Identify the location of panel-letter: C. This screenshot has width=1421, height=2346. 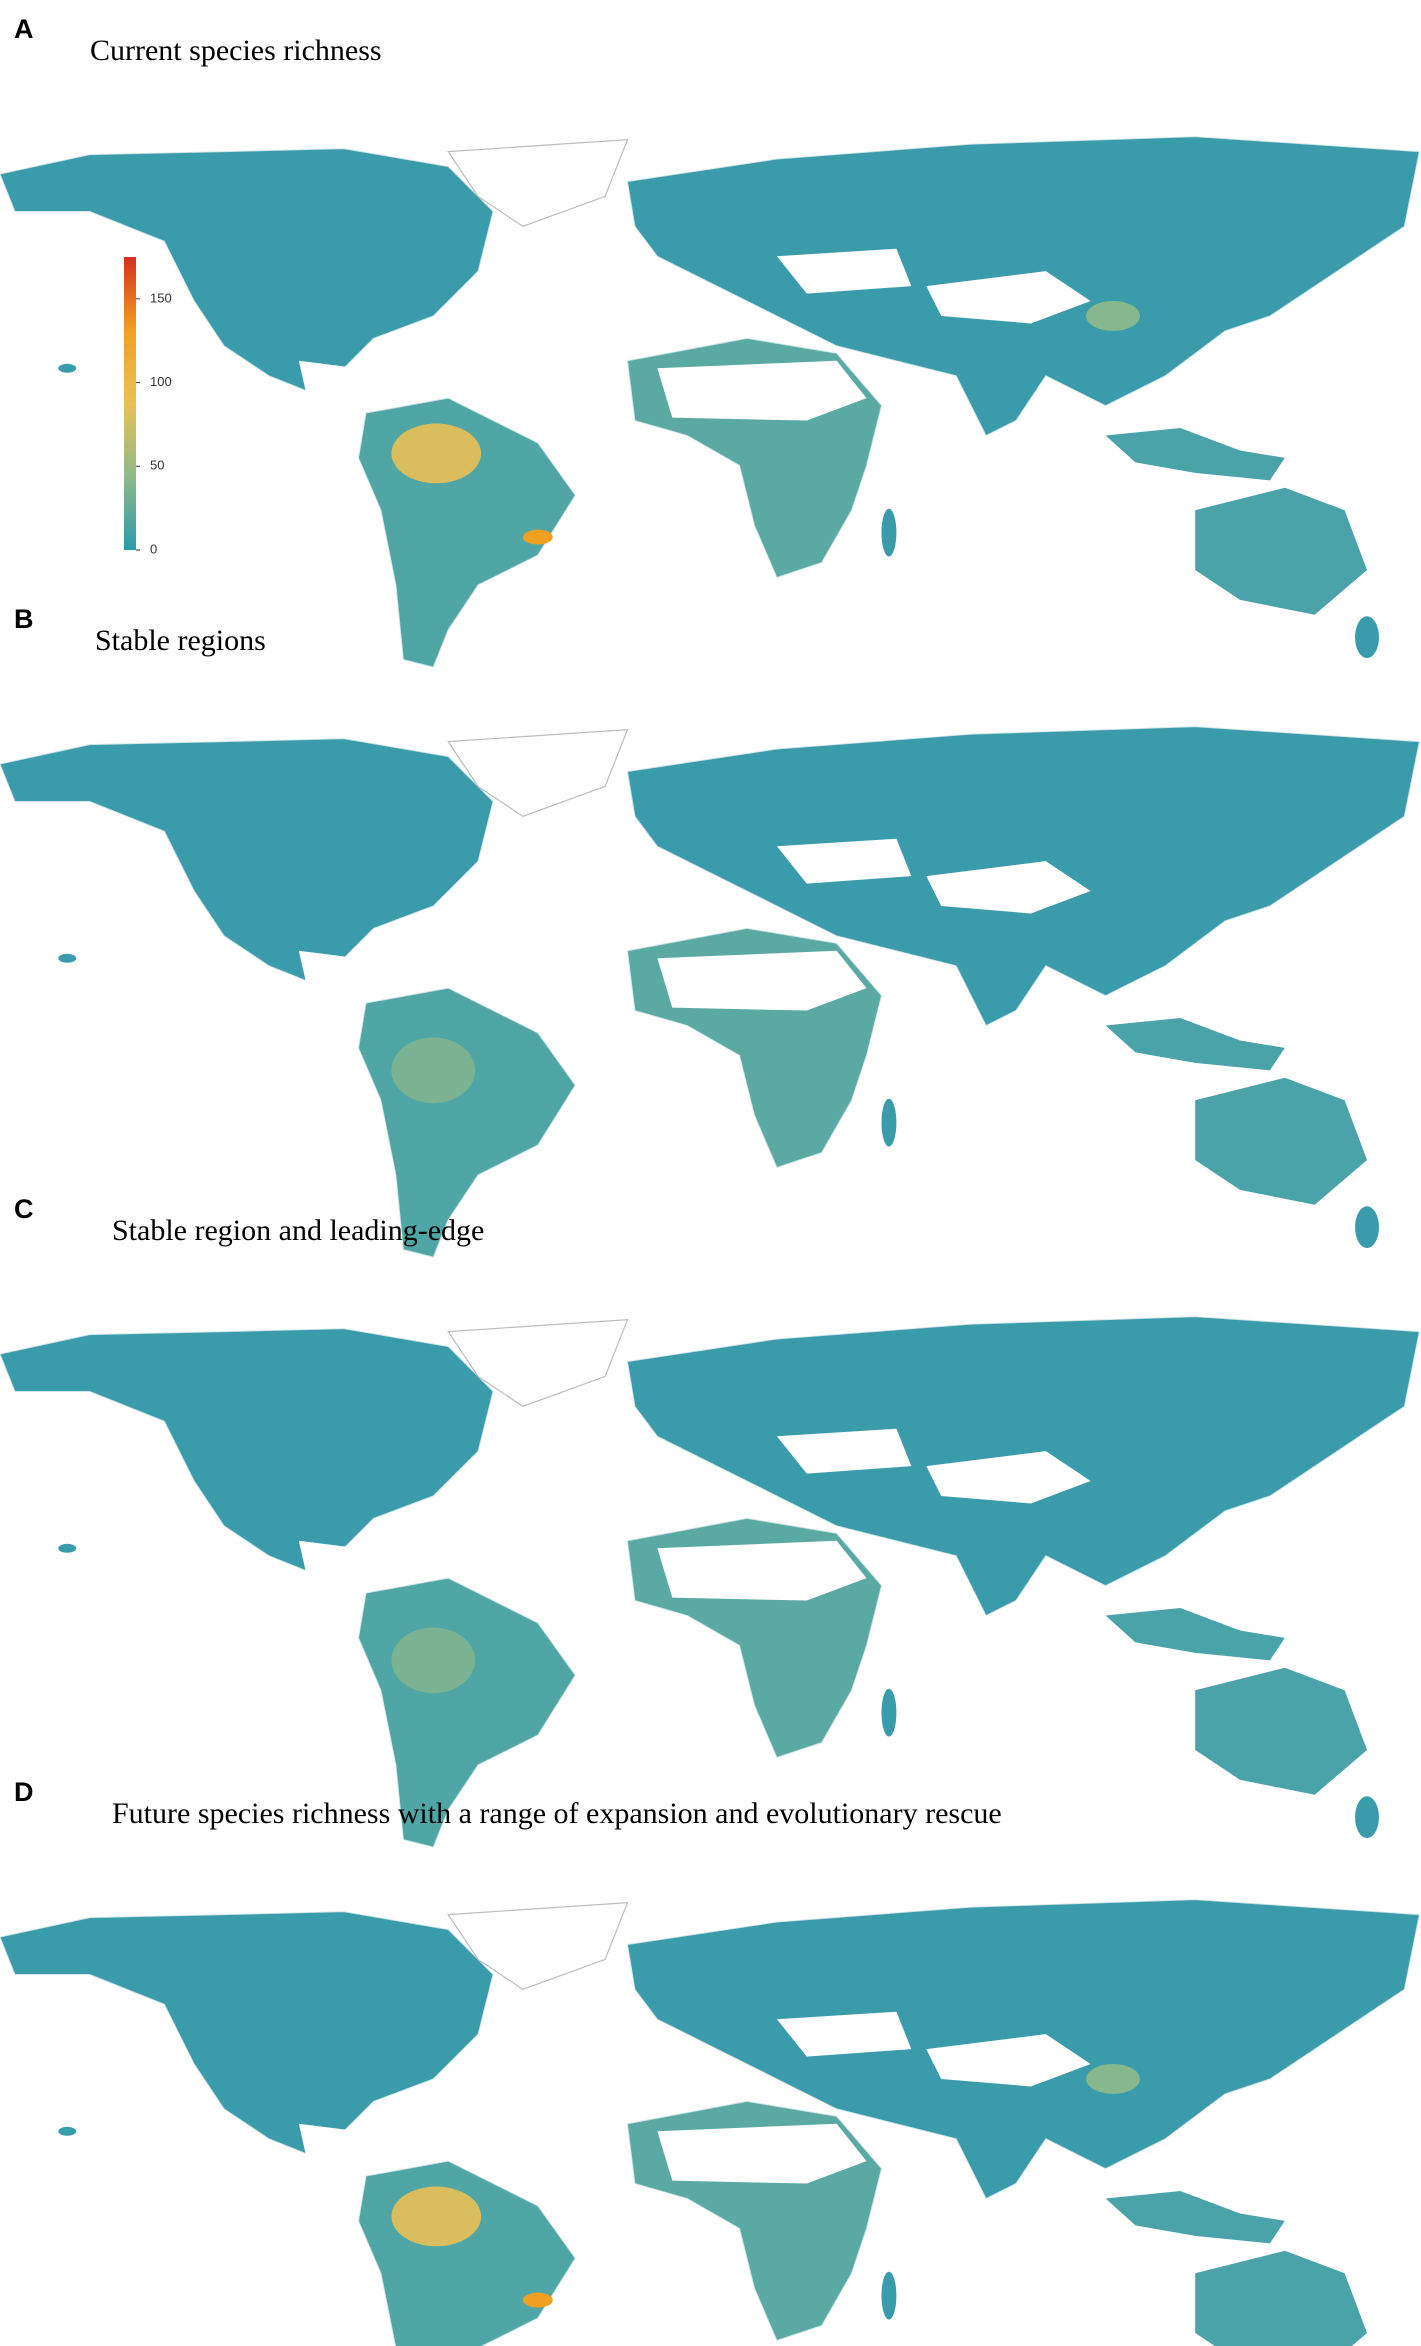
(24, 1209).